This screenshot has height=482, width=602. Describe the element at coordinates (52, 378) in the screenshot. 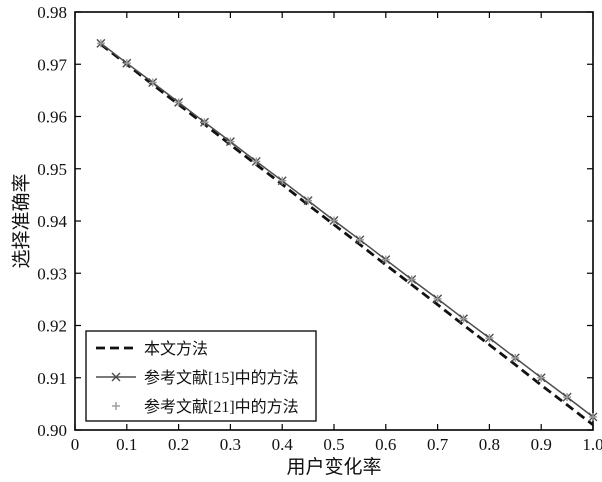

I see `y-tick-label: 0.91` at that location.